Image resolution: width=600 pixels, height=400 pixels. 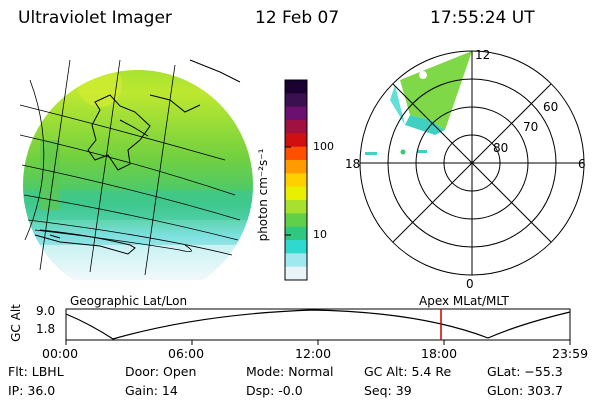 I want to click on timeline-right-label: Apex MLat/MLT, so click(x=464, y=301).